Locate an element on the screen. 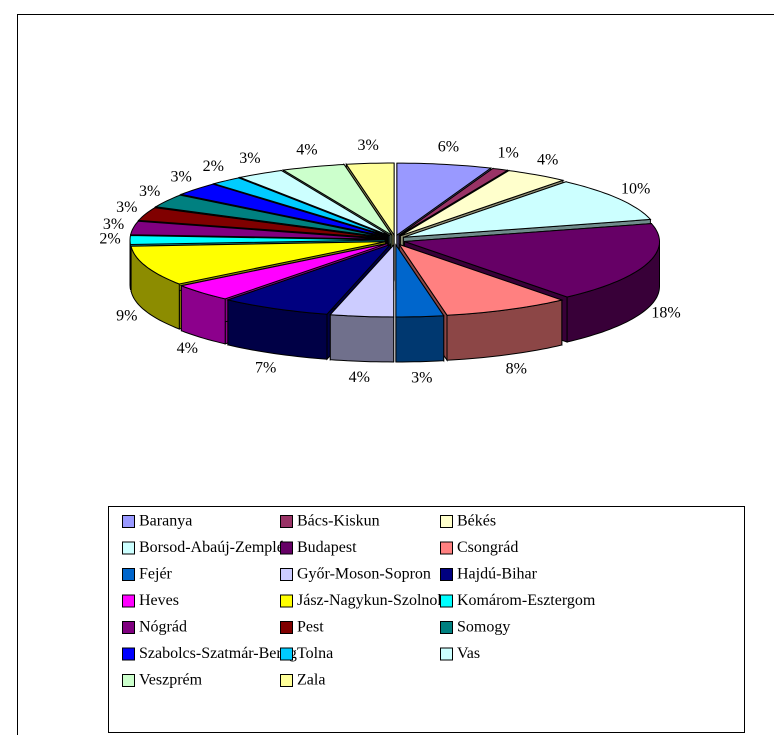 Image resolution: width=774 pixels, height=735 pixels. legend-label: Jász-Nagykun-Szolnok is located at coordinates (371, 600).